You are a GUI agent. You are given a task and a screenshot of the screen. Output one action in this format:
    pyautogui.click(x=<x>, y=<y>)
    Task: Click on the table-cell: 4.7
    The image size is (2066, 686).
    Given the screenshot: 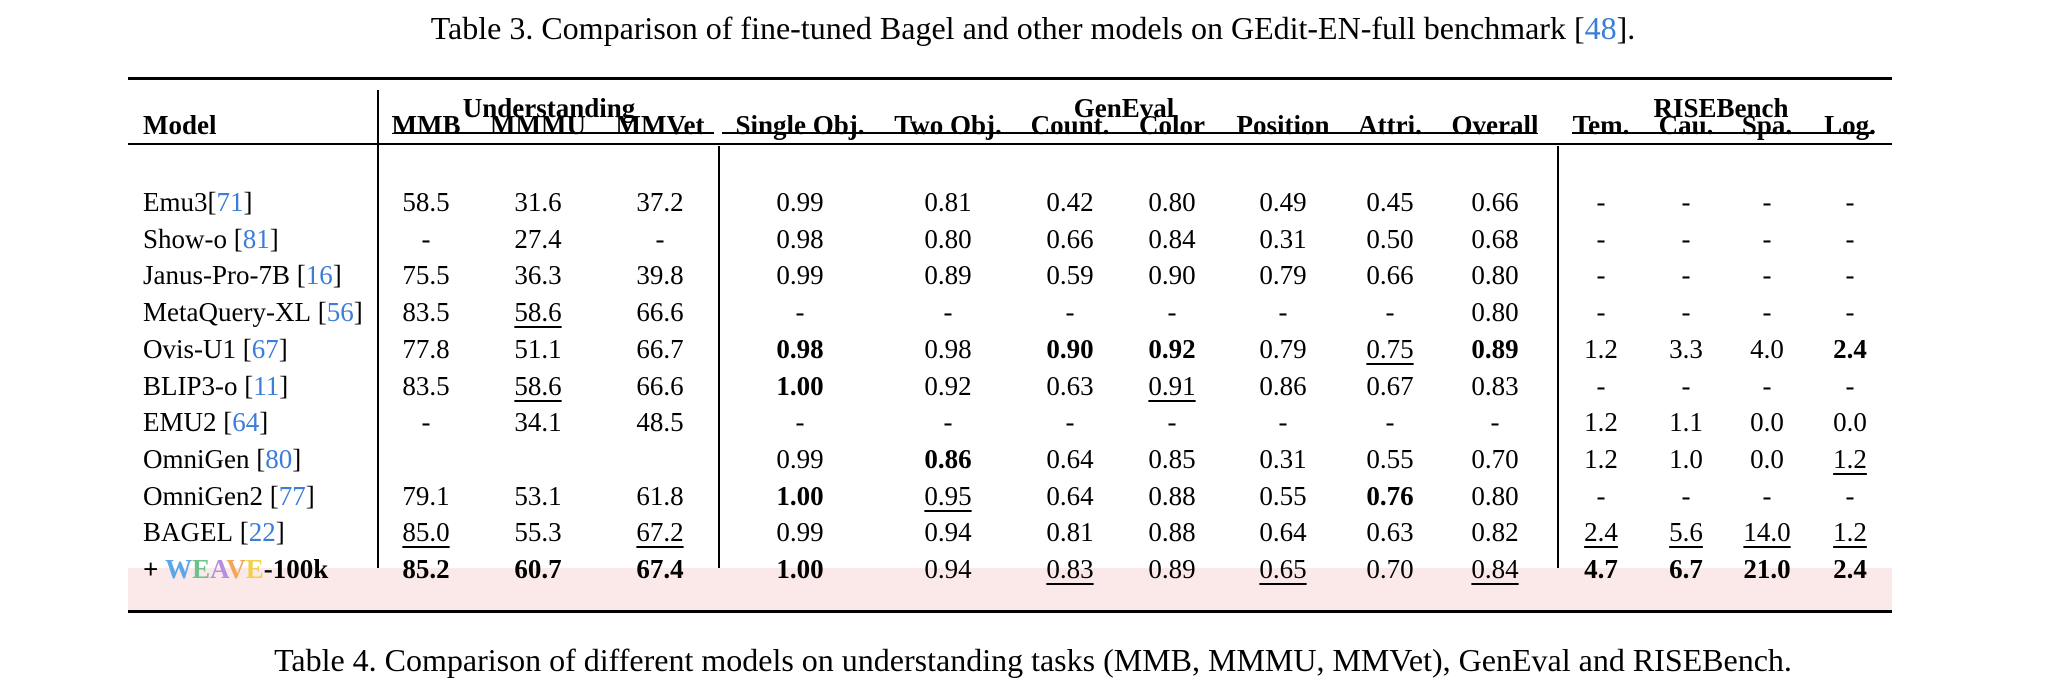 What is the action you would take?
    pyautogui.click(x=1601, y=569)
    